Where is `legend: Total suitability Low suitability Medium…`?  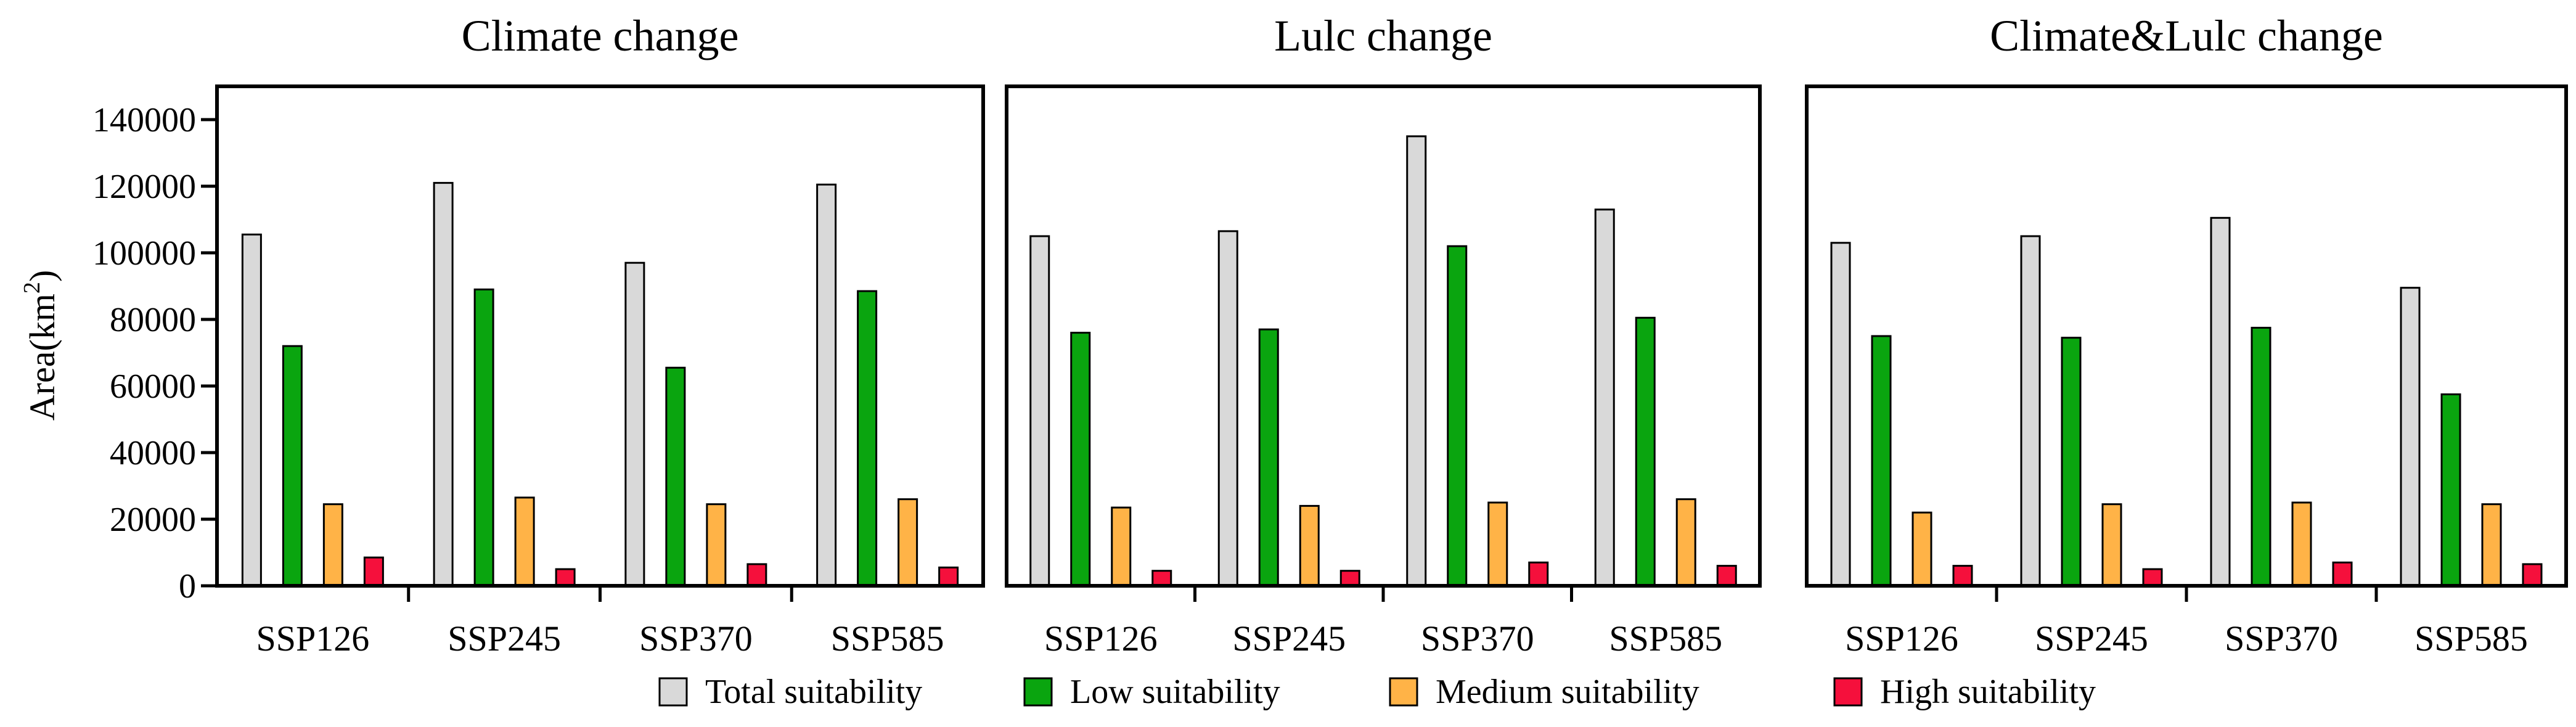 legend: Total suitability Low suitability Medium… is located at coordinates (1377, 692).